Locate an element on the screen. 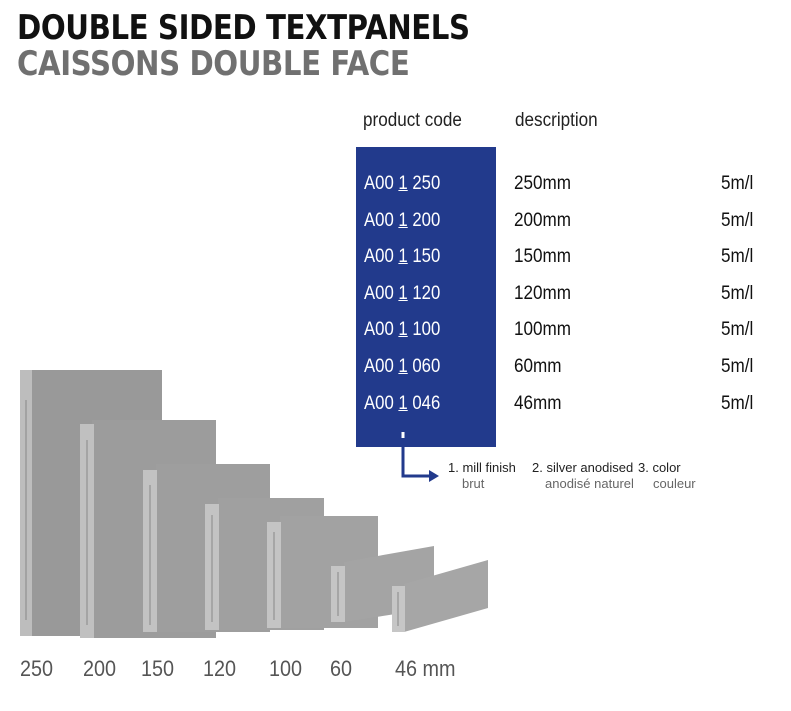 The width and height of the screenshot is (791, 711). description-cell: 250mm is located at coordinates (543, 183).